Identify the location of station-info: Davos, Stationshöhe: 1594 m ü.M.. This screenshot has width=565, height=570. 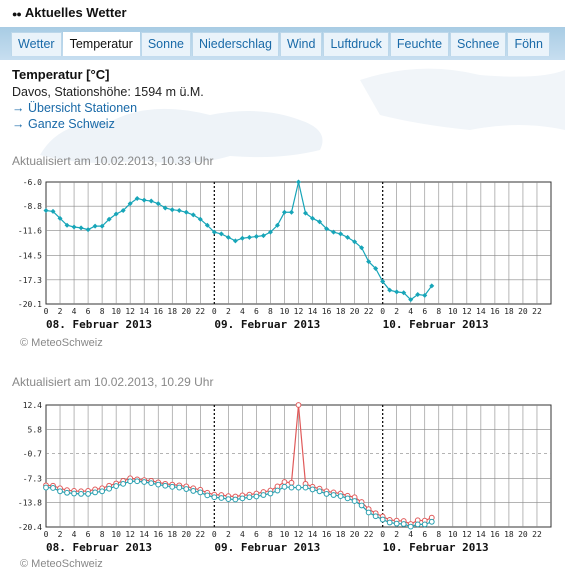
(108, 92).